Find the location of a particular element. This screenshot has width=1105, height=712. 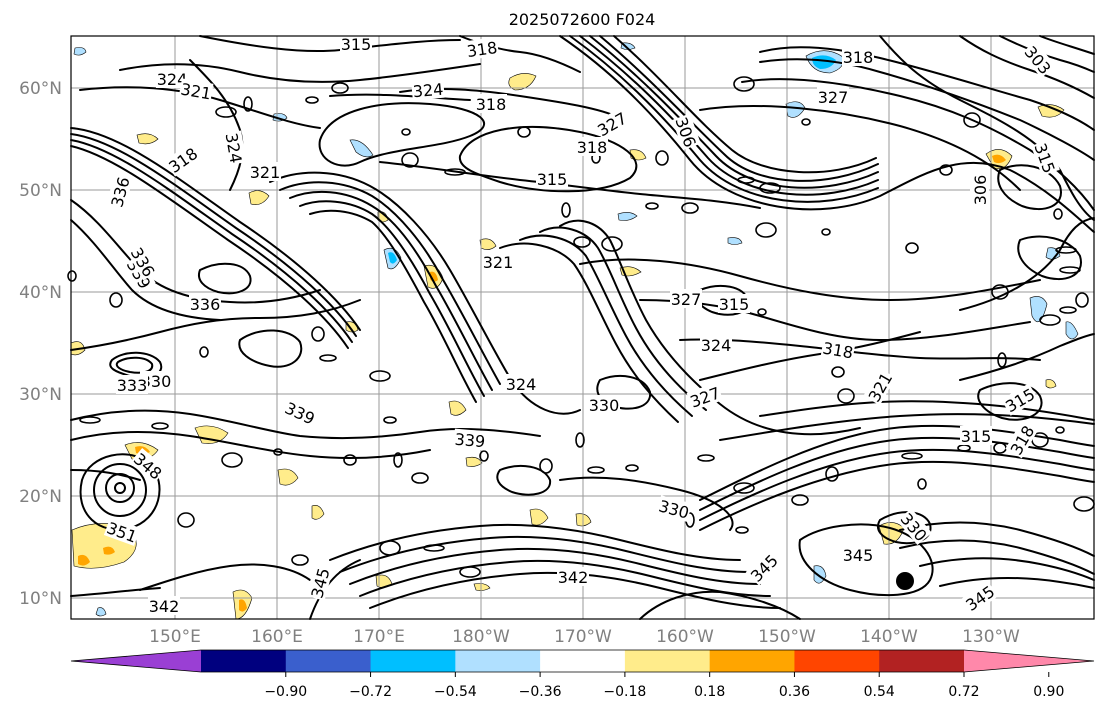

map-title: 2025072600 F024 is located at coordinates (582, 19).